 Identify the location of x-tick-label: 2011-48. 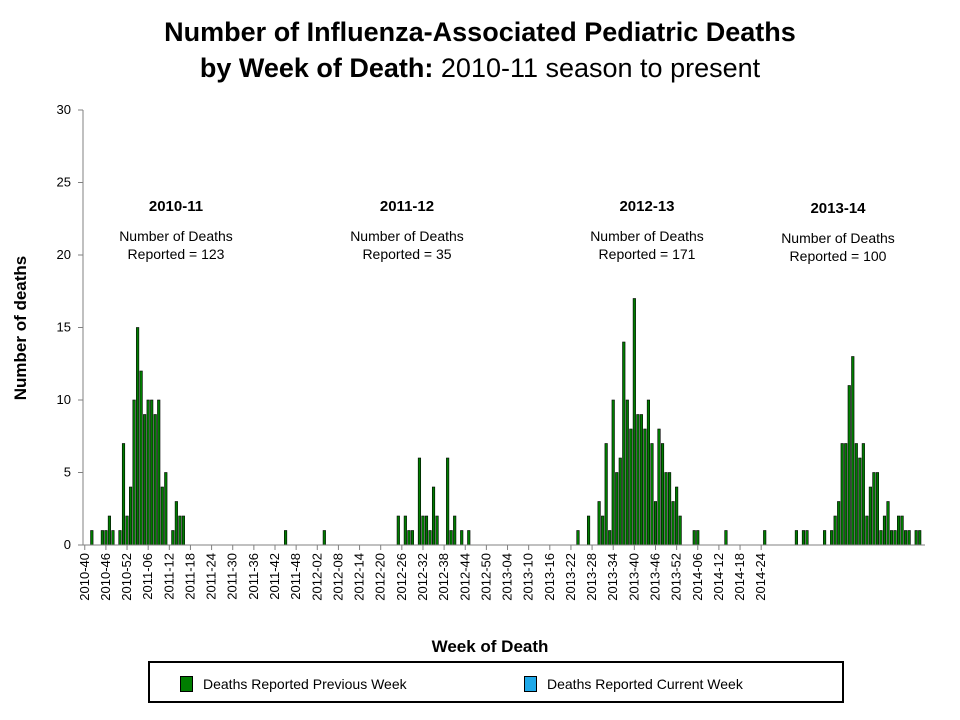
(295, 576).